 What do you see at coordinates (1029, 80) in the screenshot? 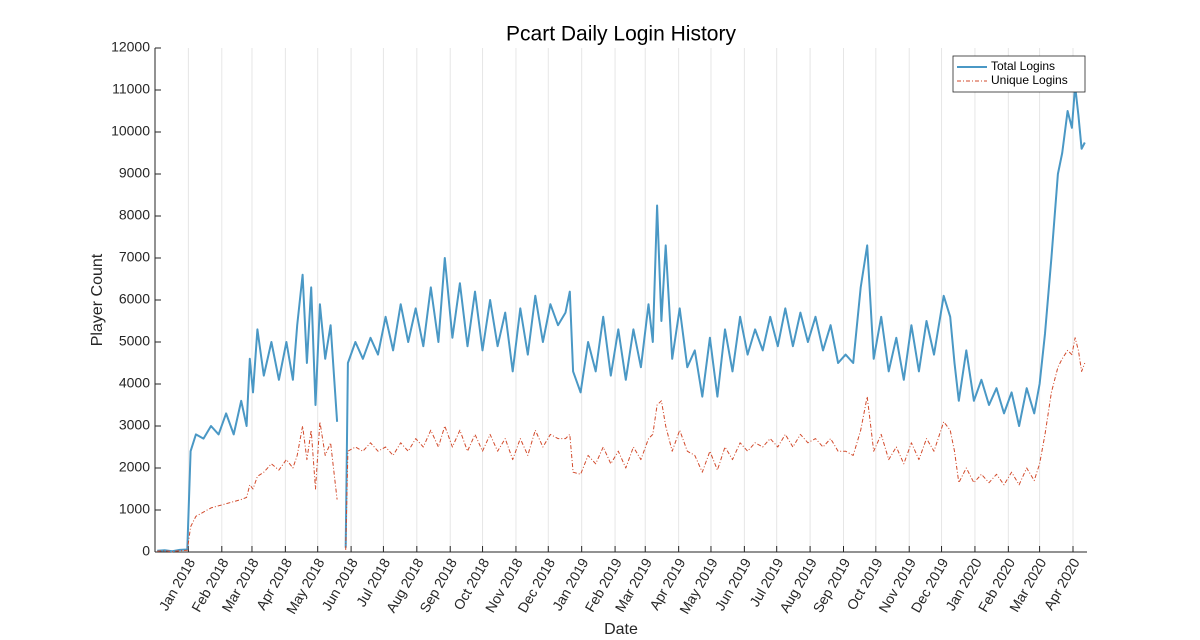
I see `legend-label: Unique Logins` at bounding box center [1029, 80].